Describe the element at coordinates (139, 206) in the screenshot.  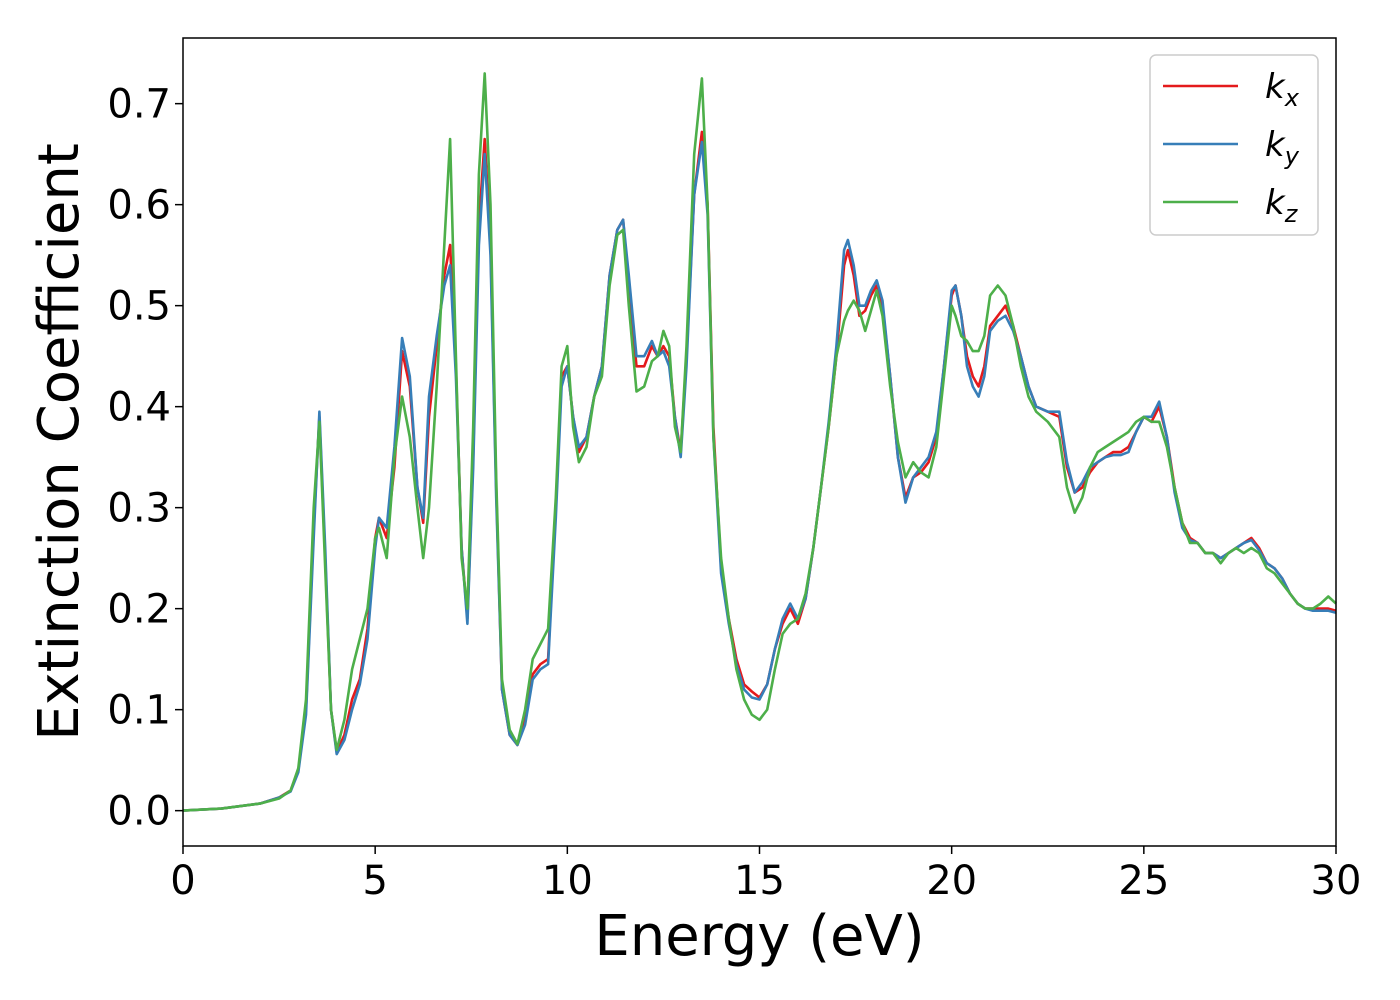
I see `y-tick-label: 0.6` at that location.